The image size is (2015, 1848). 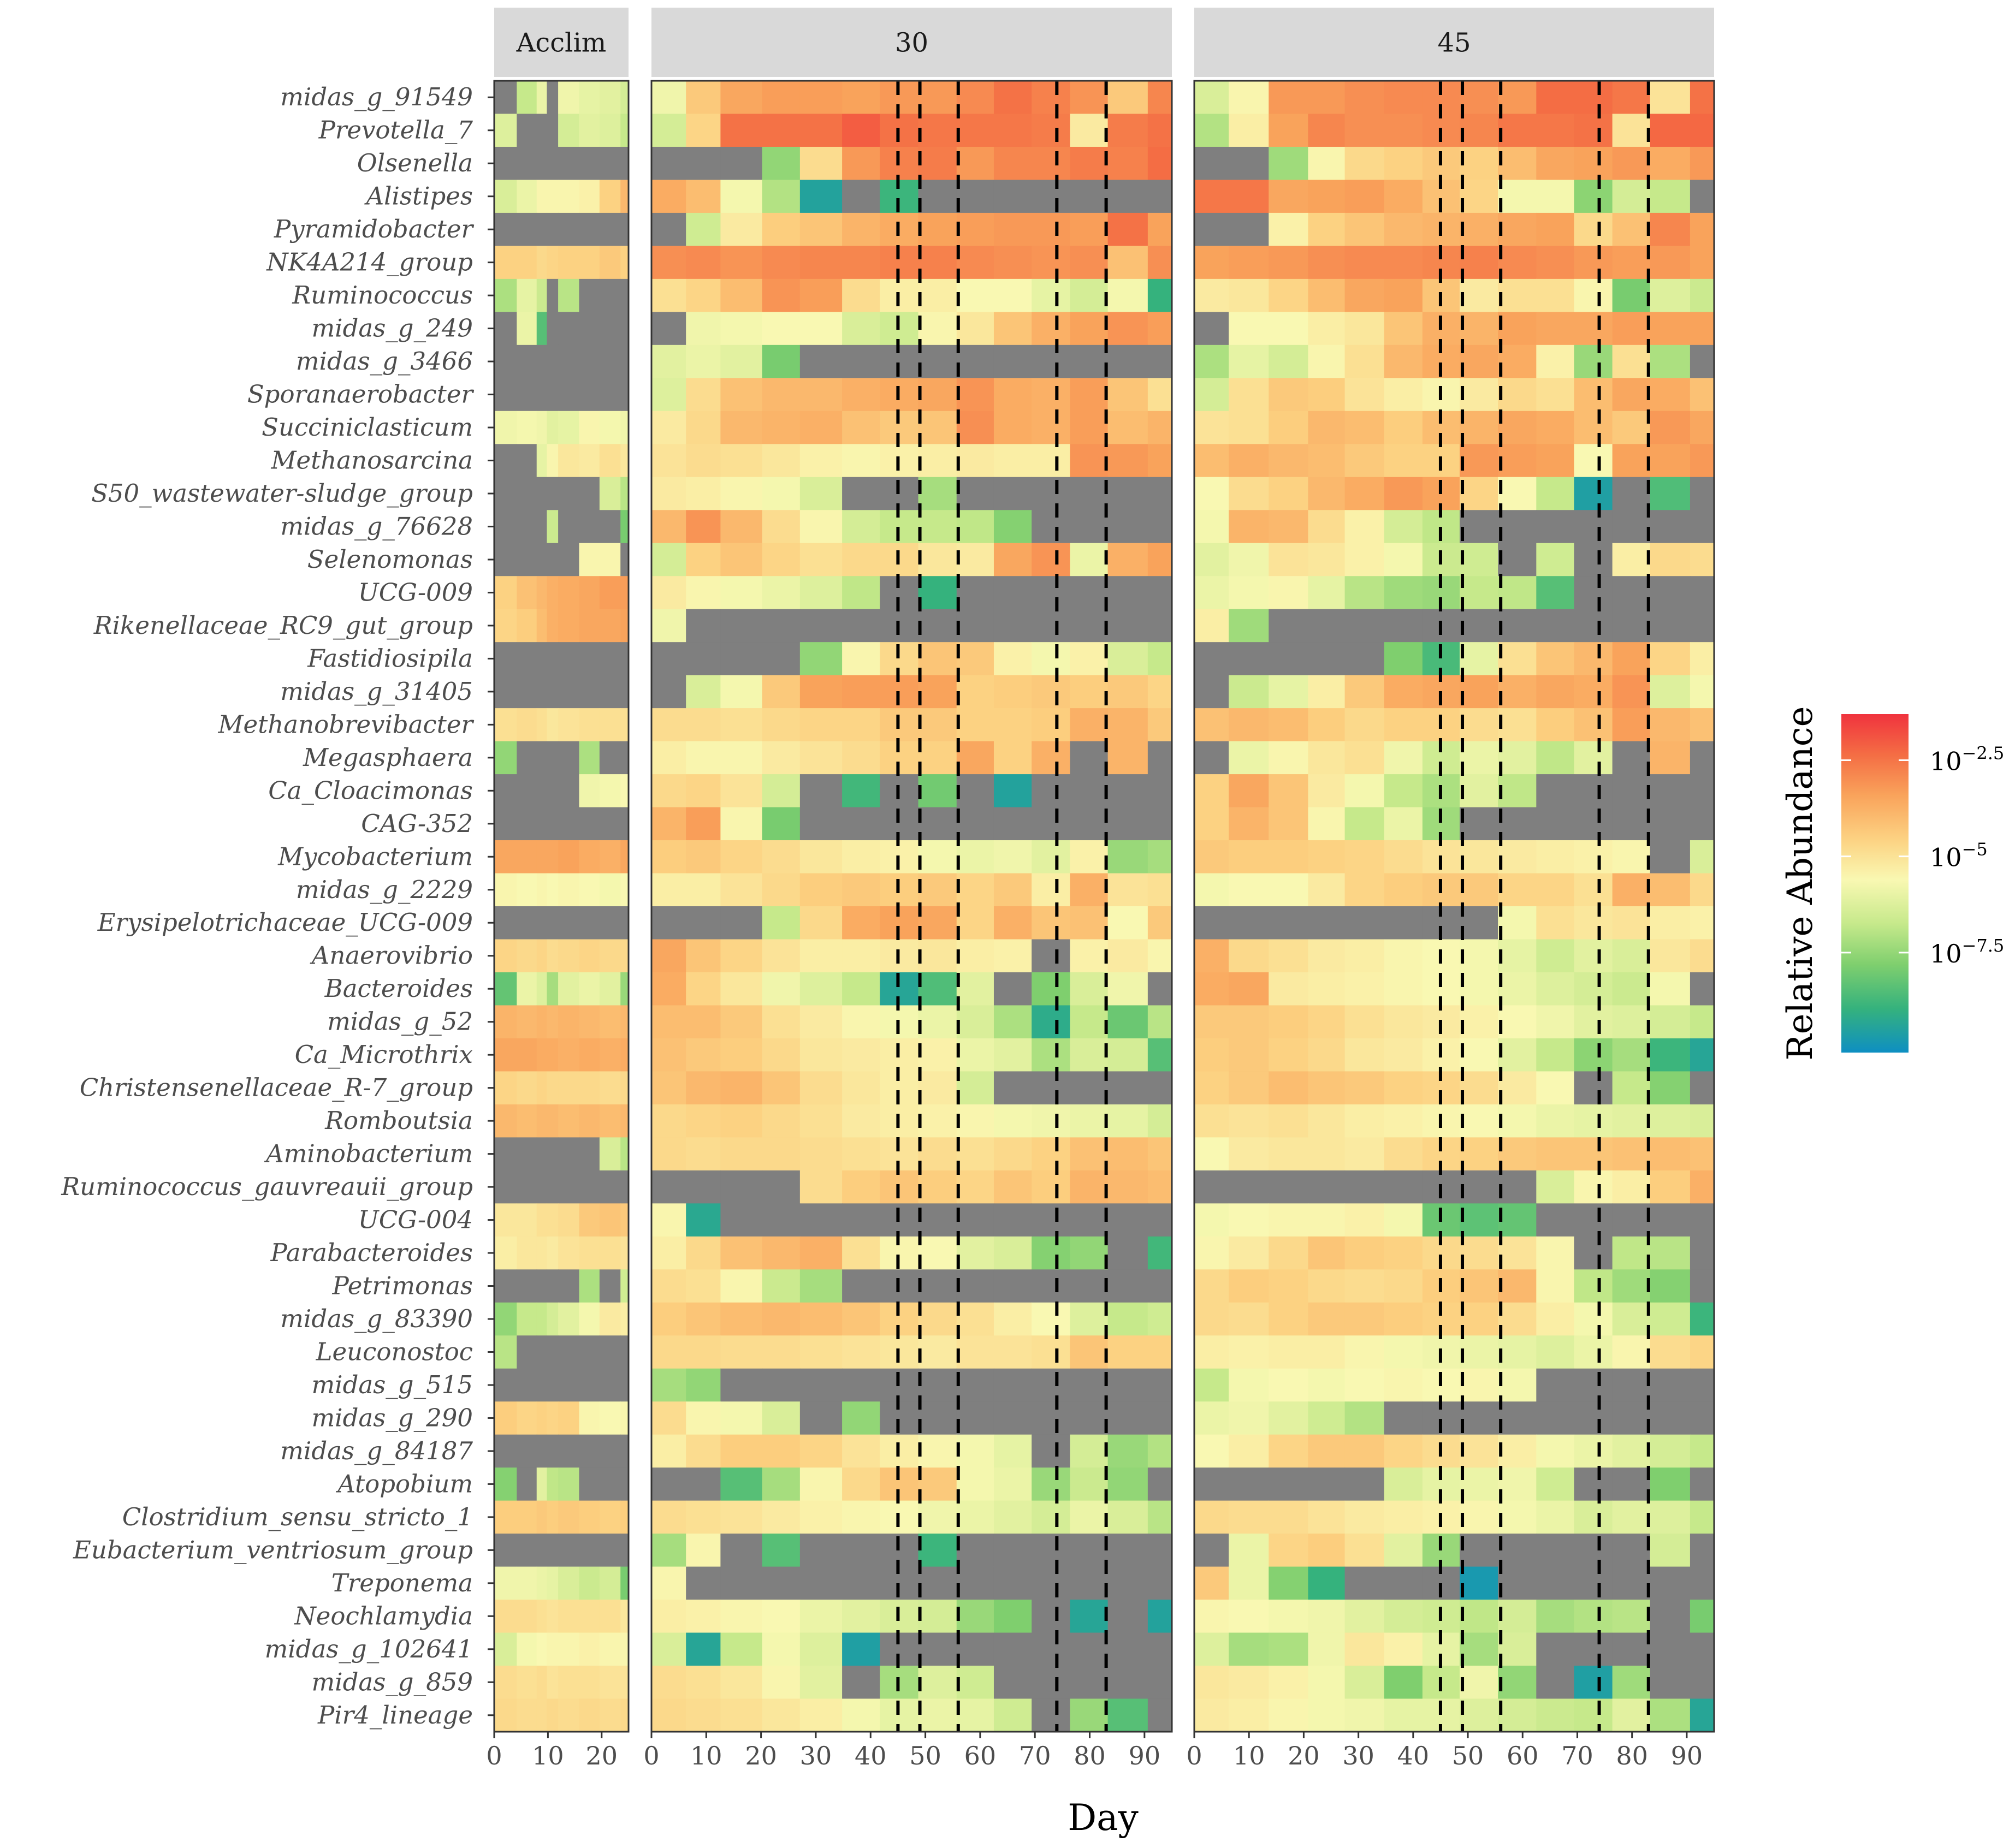 I want to click on x-tick-label: 50, so click(x=1468, y=1756).